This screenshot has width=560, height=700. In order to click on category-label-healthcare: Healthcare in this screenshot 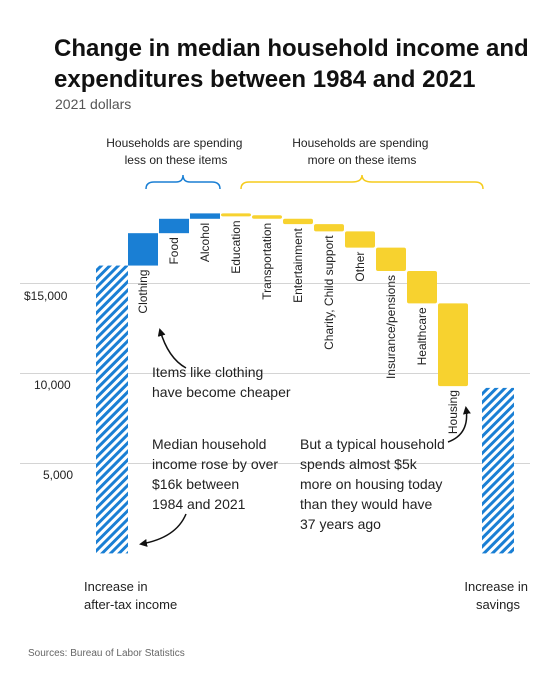, I will do `click(422, 336)`.